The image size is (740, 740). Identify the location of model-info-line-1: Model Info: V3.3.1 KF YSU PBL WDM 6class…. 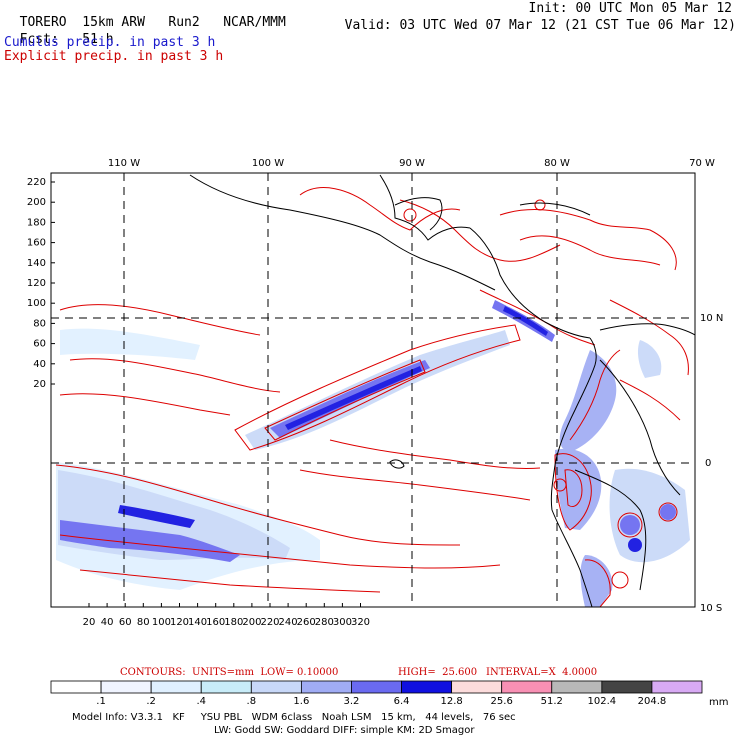
(294, 717).